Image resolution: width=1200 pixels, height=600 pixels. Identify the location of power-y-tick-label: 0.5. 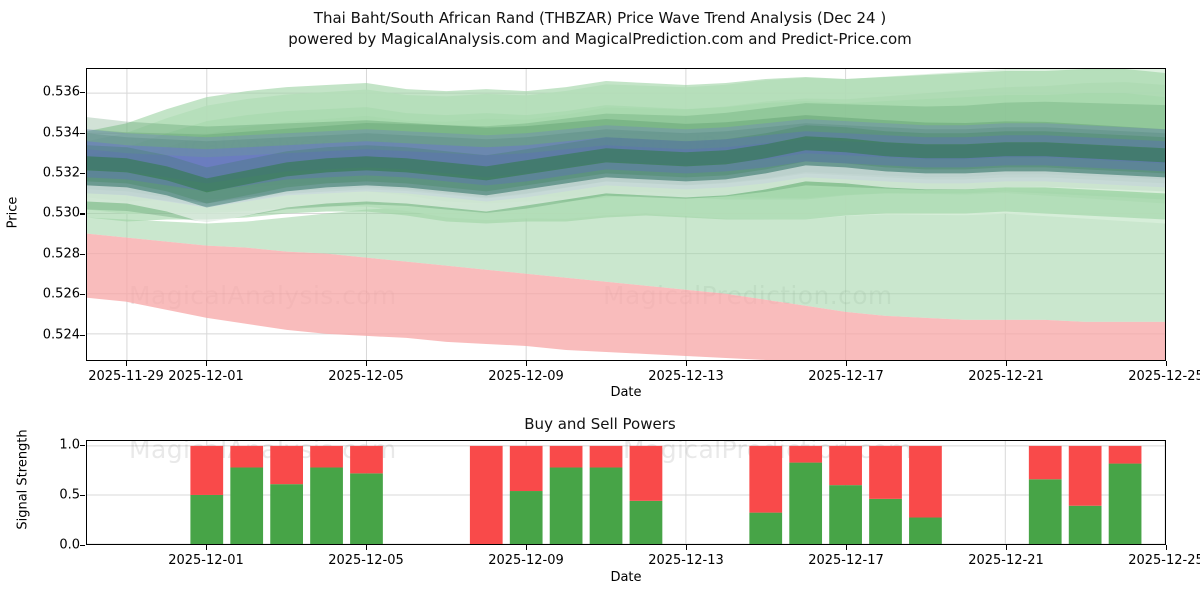
(69, 495).